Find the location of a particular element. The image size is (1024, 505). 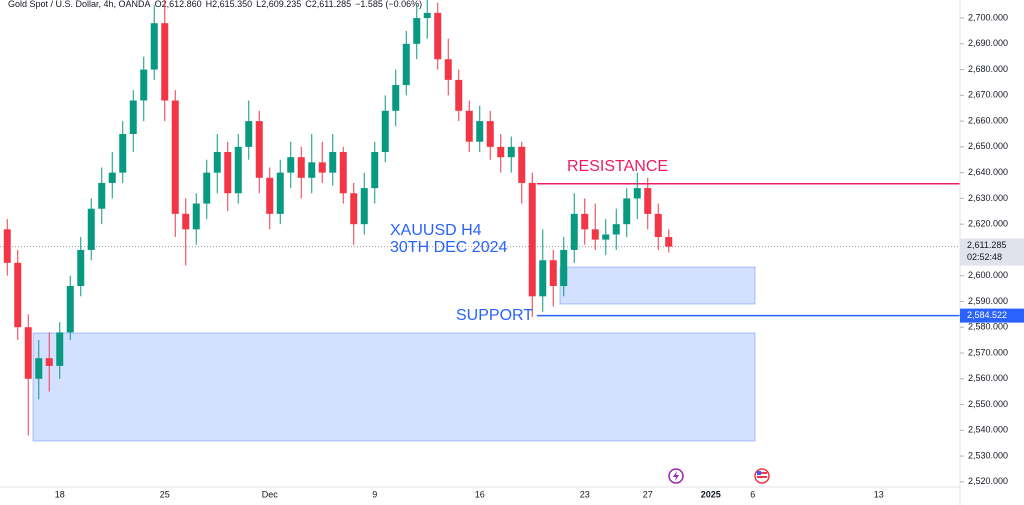

event-icon-bolt is located at coordinates (676, 476).